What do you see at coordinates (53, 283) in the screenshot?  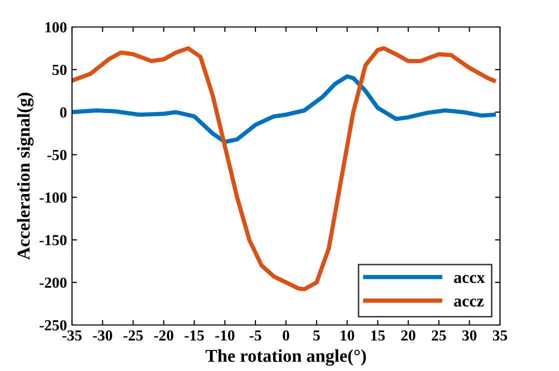 I see `y-tick-label: -200` at bounding box center [53, 283].